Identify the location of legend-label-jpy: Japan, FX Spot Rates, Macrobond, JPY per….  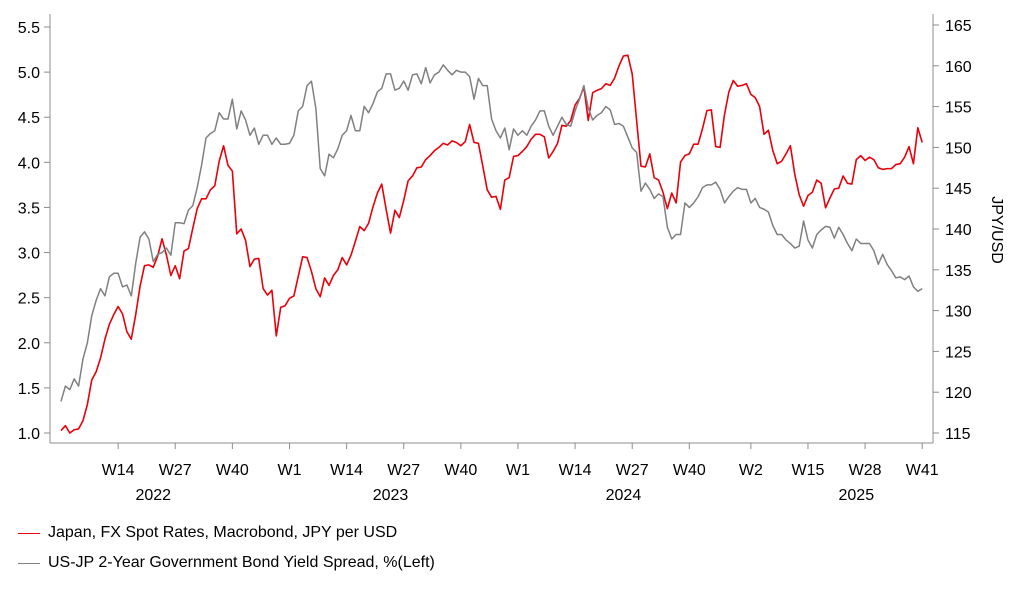
(223, 532).